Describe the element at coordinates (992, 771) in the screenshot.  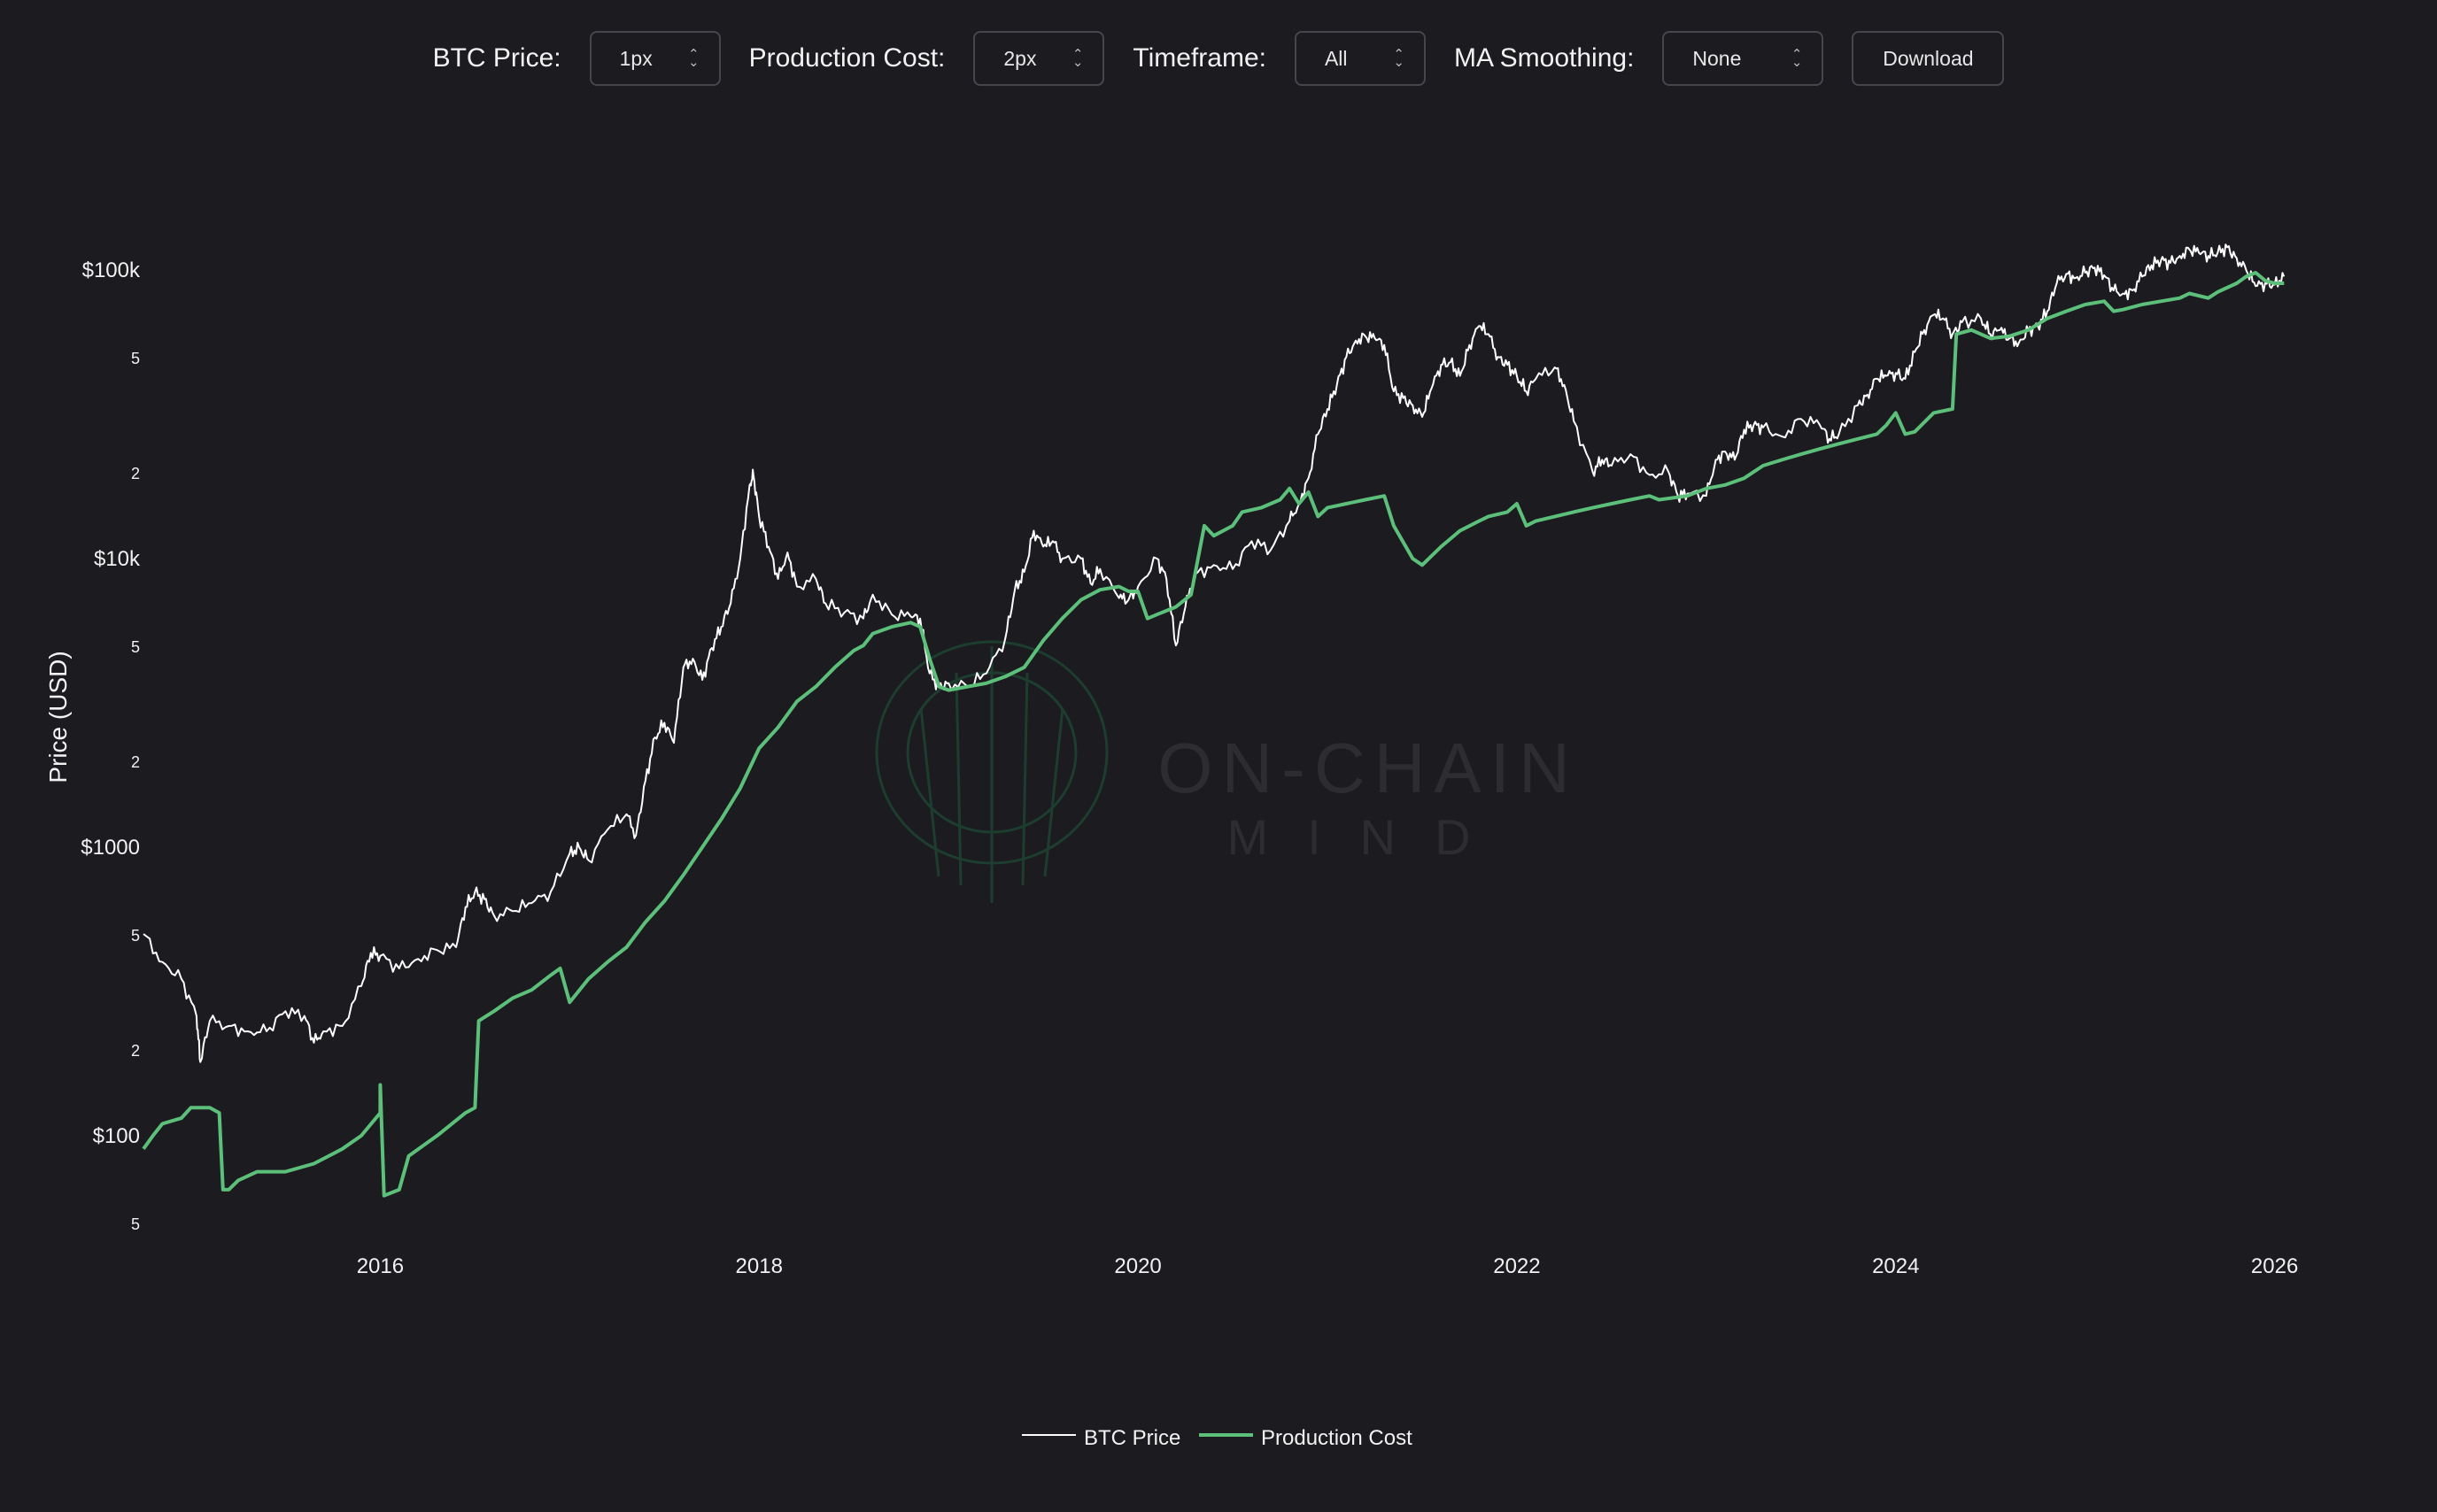
I see `brain-tree-logo` at that location.